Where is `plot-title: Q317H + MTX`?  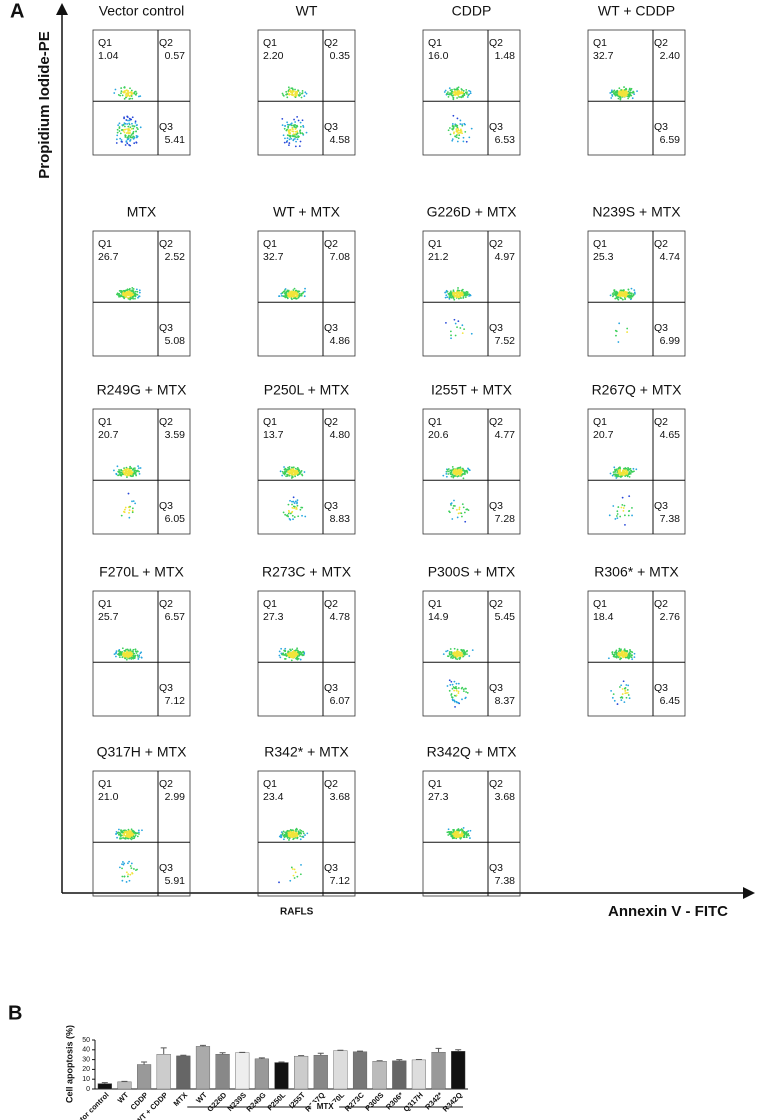 plot-title: Q317H + MTX is located at coordinates (142, 752).